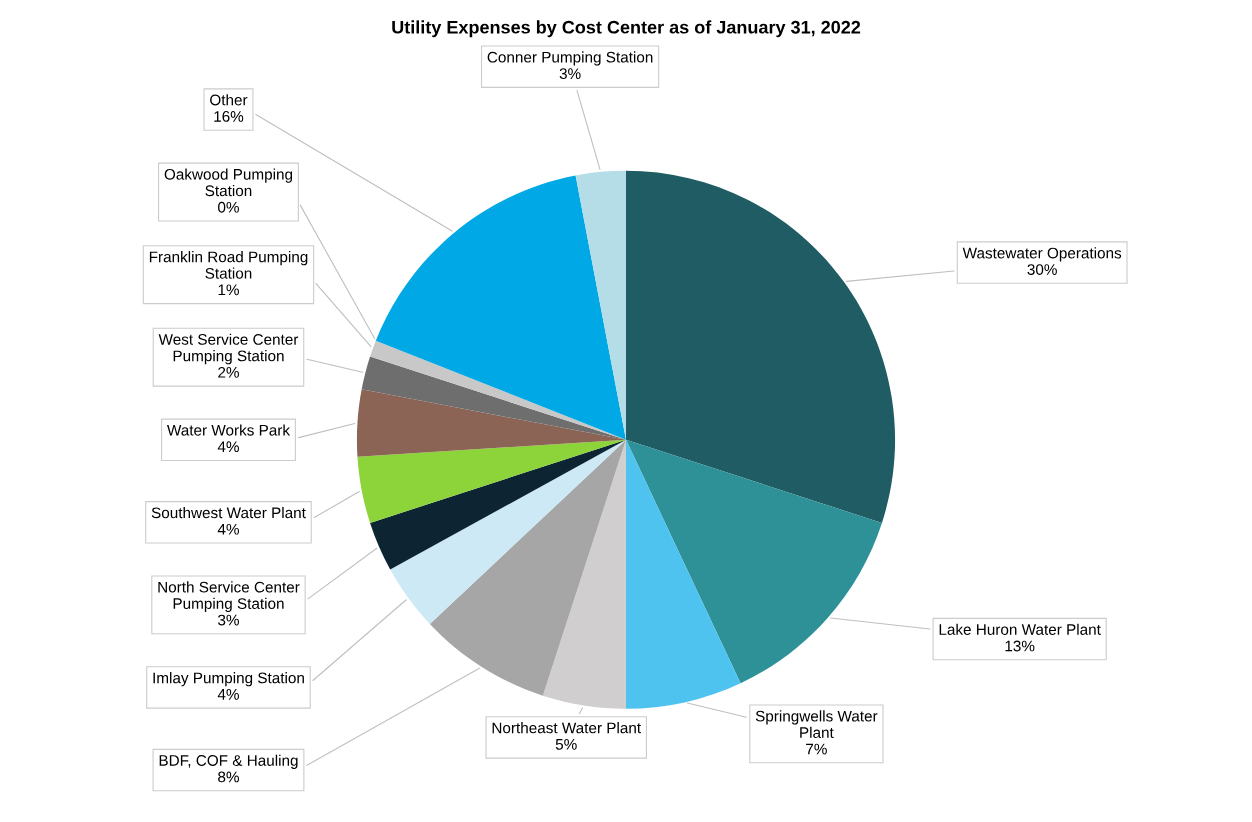 The width and height of the screenshot is (1252, 822). Describe the element at coordinates (228, 349) in the screenshot. I see `slice-label: West Service Center Pumping Station` at that location.